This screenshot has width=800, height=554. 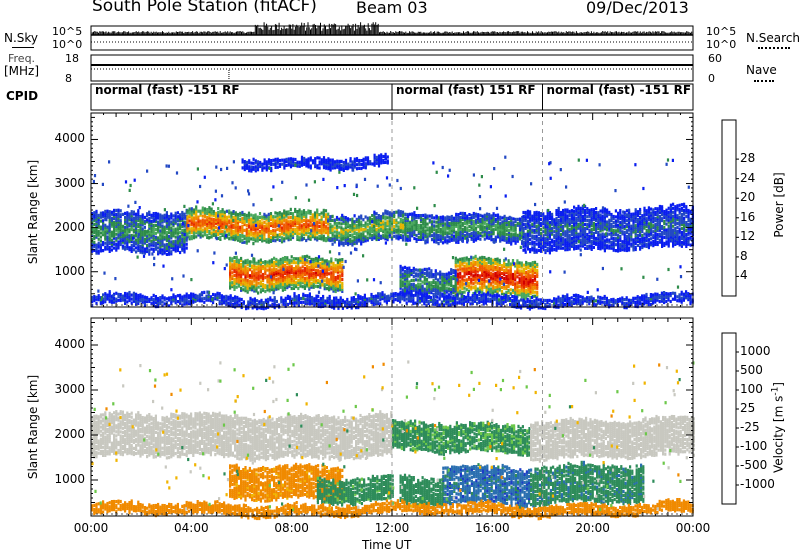 I want to click on velocity-ytick-label: 3000, so click(x=69, y=389).